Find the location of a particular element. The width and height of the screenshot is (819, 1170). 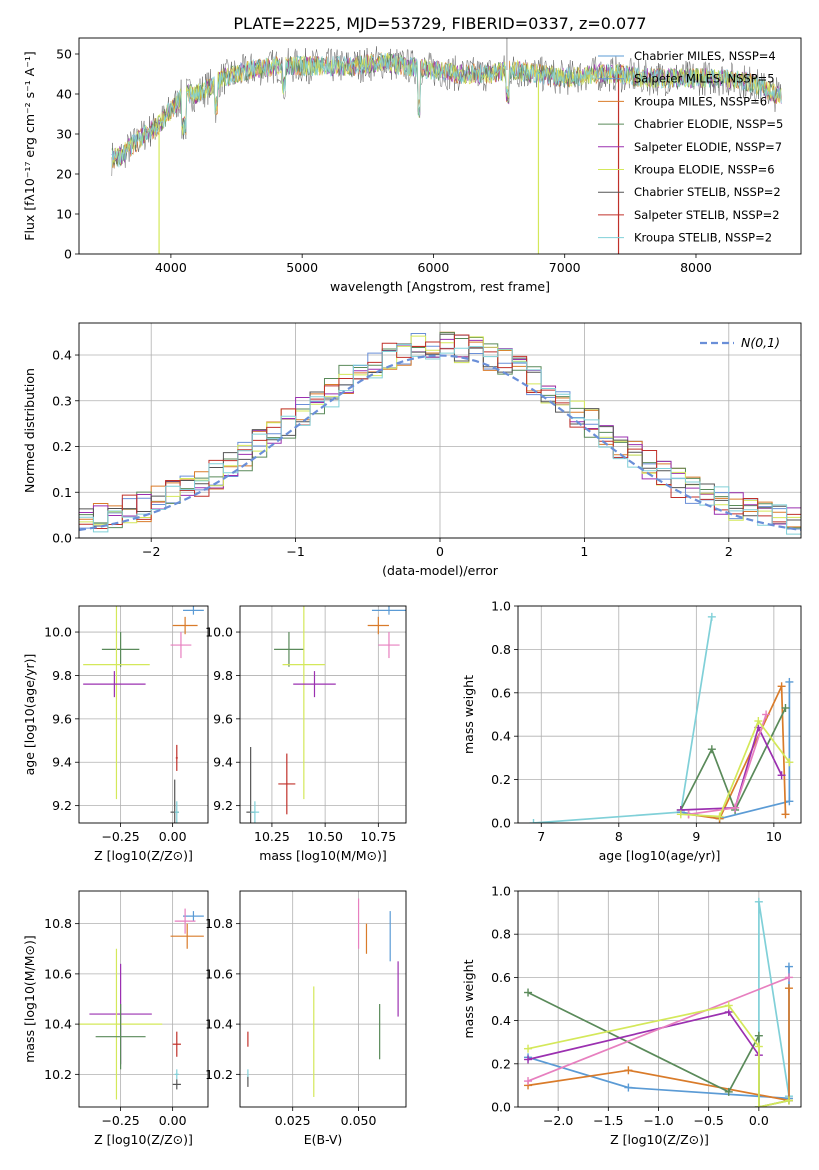

y-tick-label: 40 is located at coordinates (64, 94).